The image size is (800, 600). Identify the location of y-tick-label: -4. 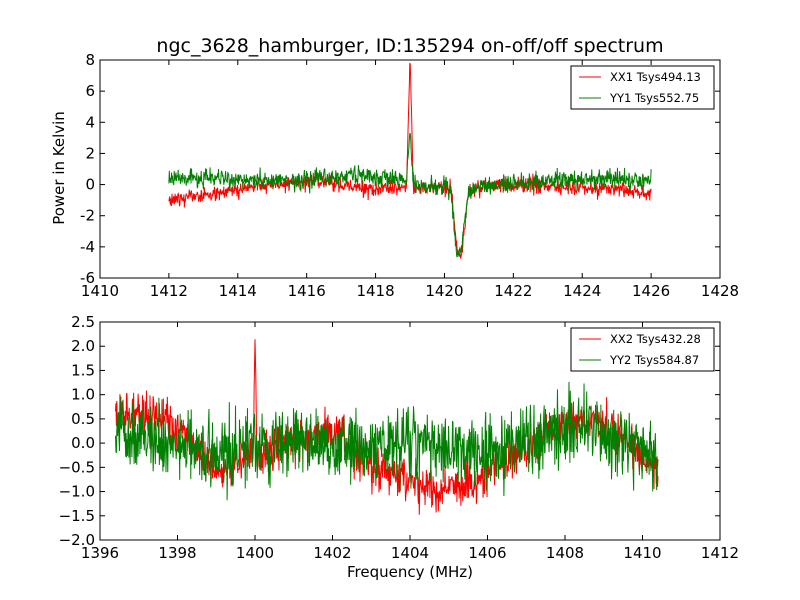
(87, 247).